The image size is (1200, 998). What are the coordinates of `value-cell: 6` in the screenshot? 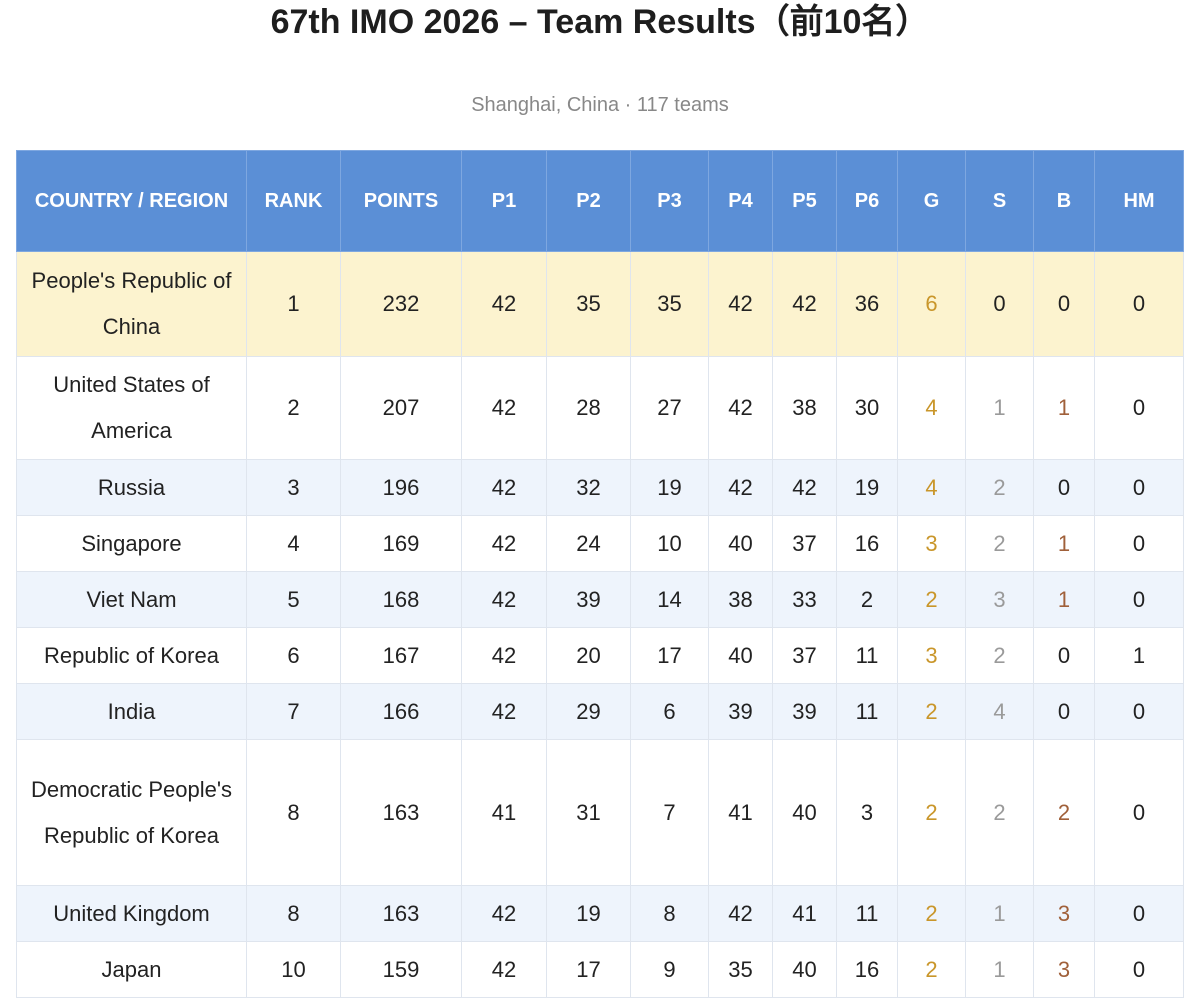 It's located at (293, 655).